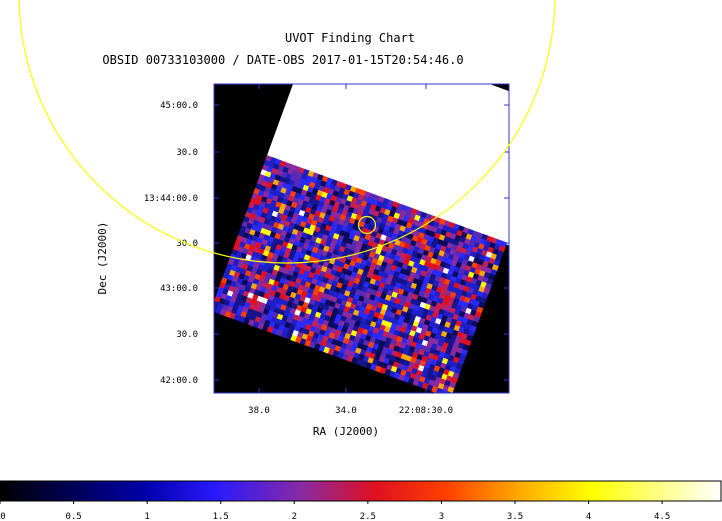 Image resolution: width=722 pixels, height=521 pixels. Describe the element at coordinates (259, 411) in the screenshot. I see `x-tick-label: 38.0` at that location.